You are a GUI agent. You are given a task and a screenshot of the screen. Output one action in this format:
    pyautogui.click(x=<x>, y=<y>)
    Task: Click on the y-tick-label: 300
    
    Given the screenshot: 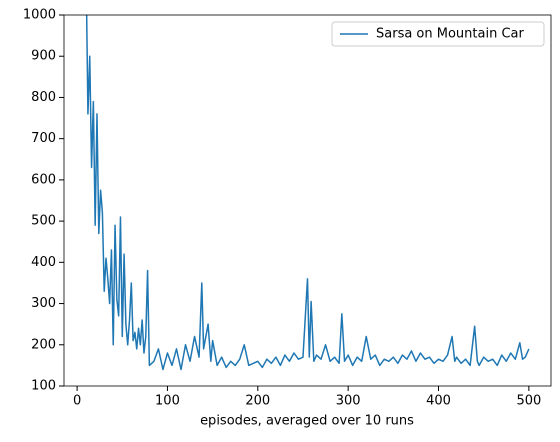 What is the action you would take?
    pyautogui.click(x=43, y=303)
    